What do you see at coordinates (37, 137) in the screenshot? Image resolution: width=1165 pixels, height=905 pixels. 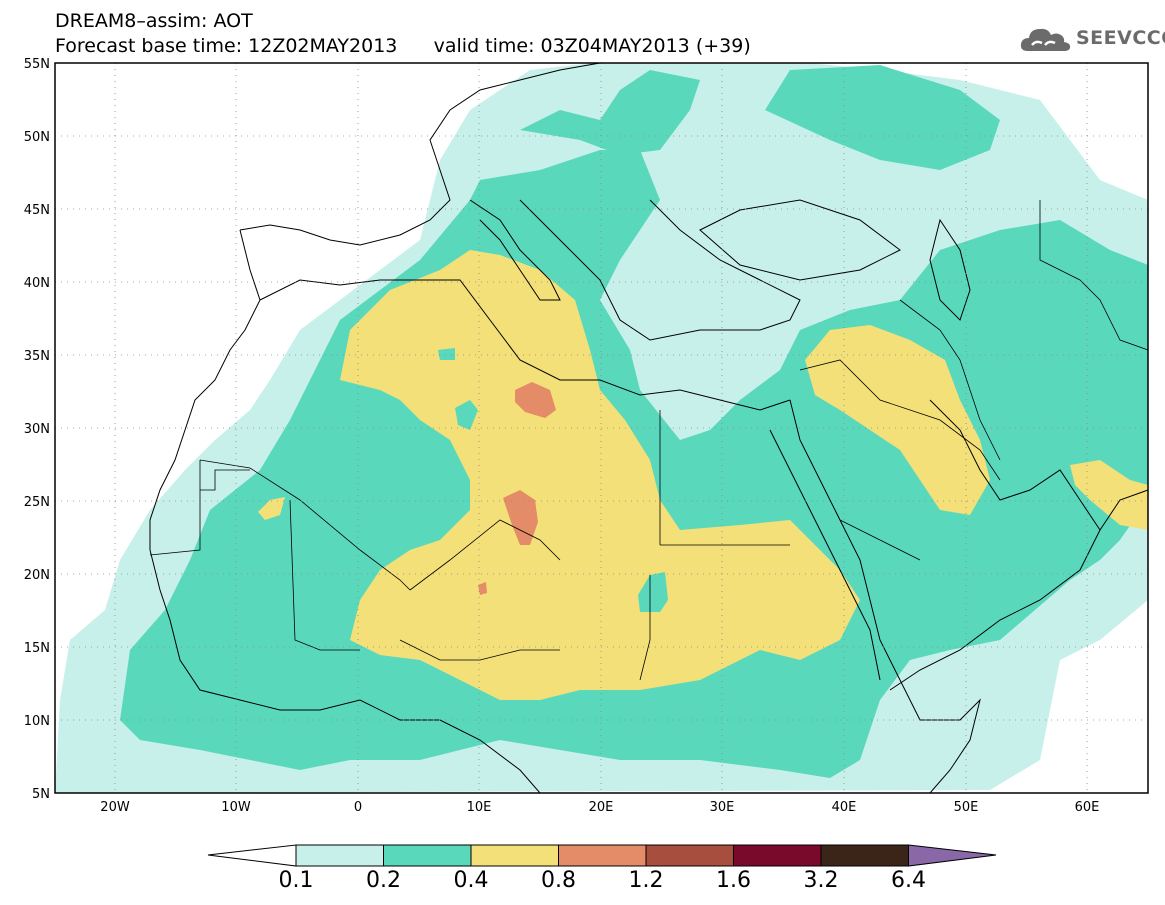 I see `lat-tick-50n: 50N` at bounding box center [37, 137].